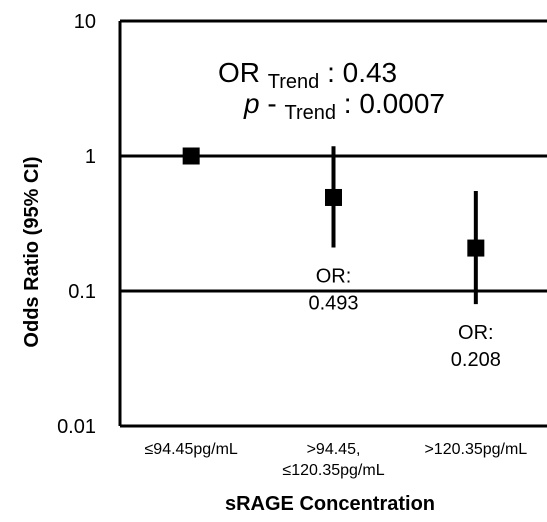  I want to click on point-label-2-0: OR:, so click(476, 333).